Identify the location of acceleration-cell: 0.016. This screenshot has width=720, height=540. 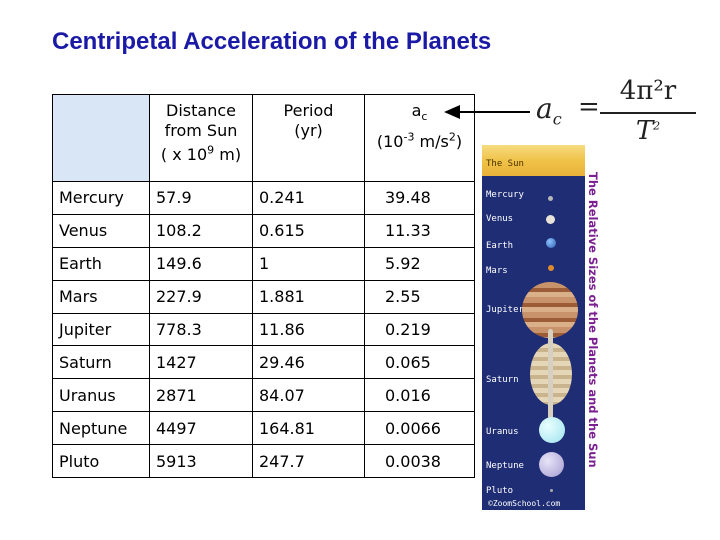
(419, 395).